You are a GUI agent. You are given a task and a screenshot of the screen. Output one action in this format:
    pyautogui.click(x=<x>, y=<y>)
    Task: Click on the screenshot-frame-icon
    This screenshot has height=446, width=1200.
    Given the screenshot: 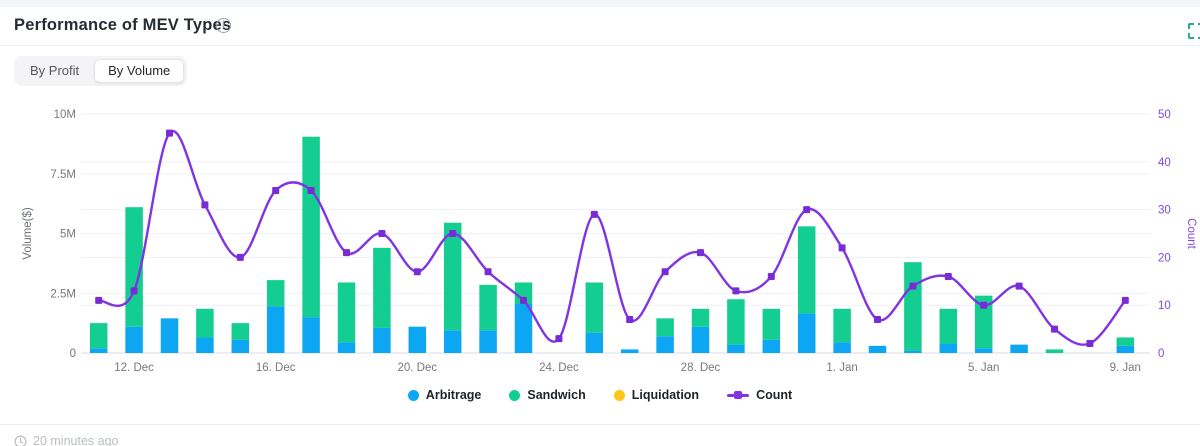 What is the action you would take?
    pyautogui.click(x=1194, y=31)
    